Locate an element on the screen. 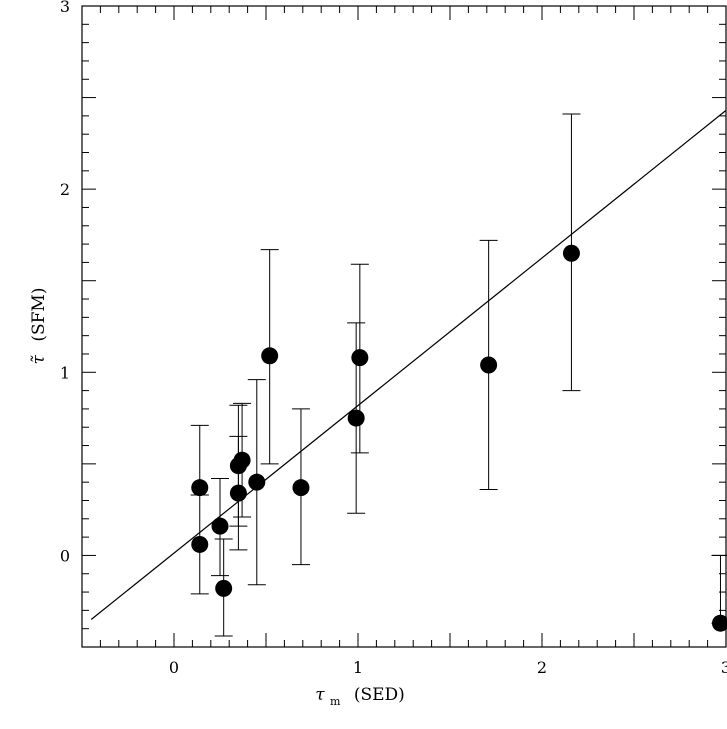  y-axis-text: (SFM) is located at coordinates (39, 315).